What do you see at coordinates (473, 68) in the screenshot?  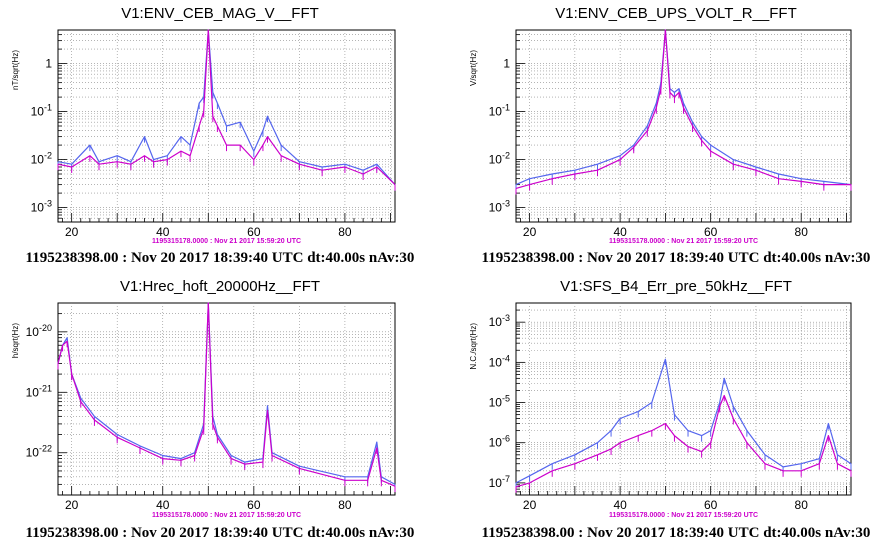 I see `y-axis-label: V/sqrt(Hz)` at bounding box center [473, 68].